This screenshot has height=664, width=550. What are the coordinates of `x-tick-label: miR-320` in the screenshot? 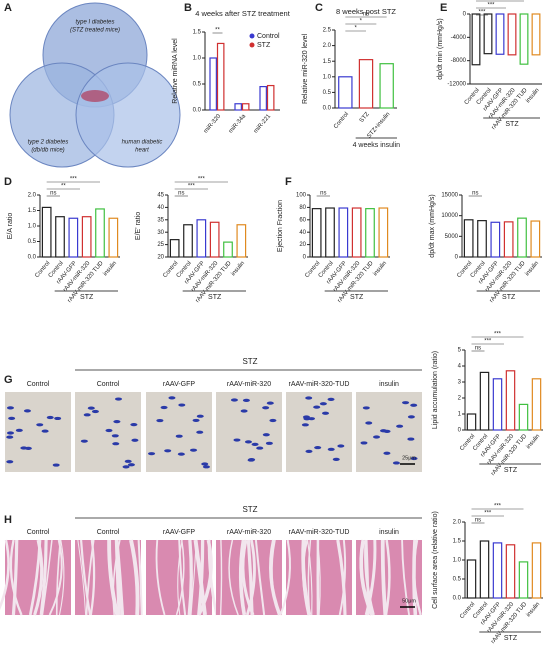 It's located at (213, 124).